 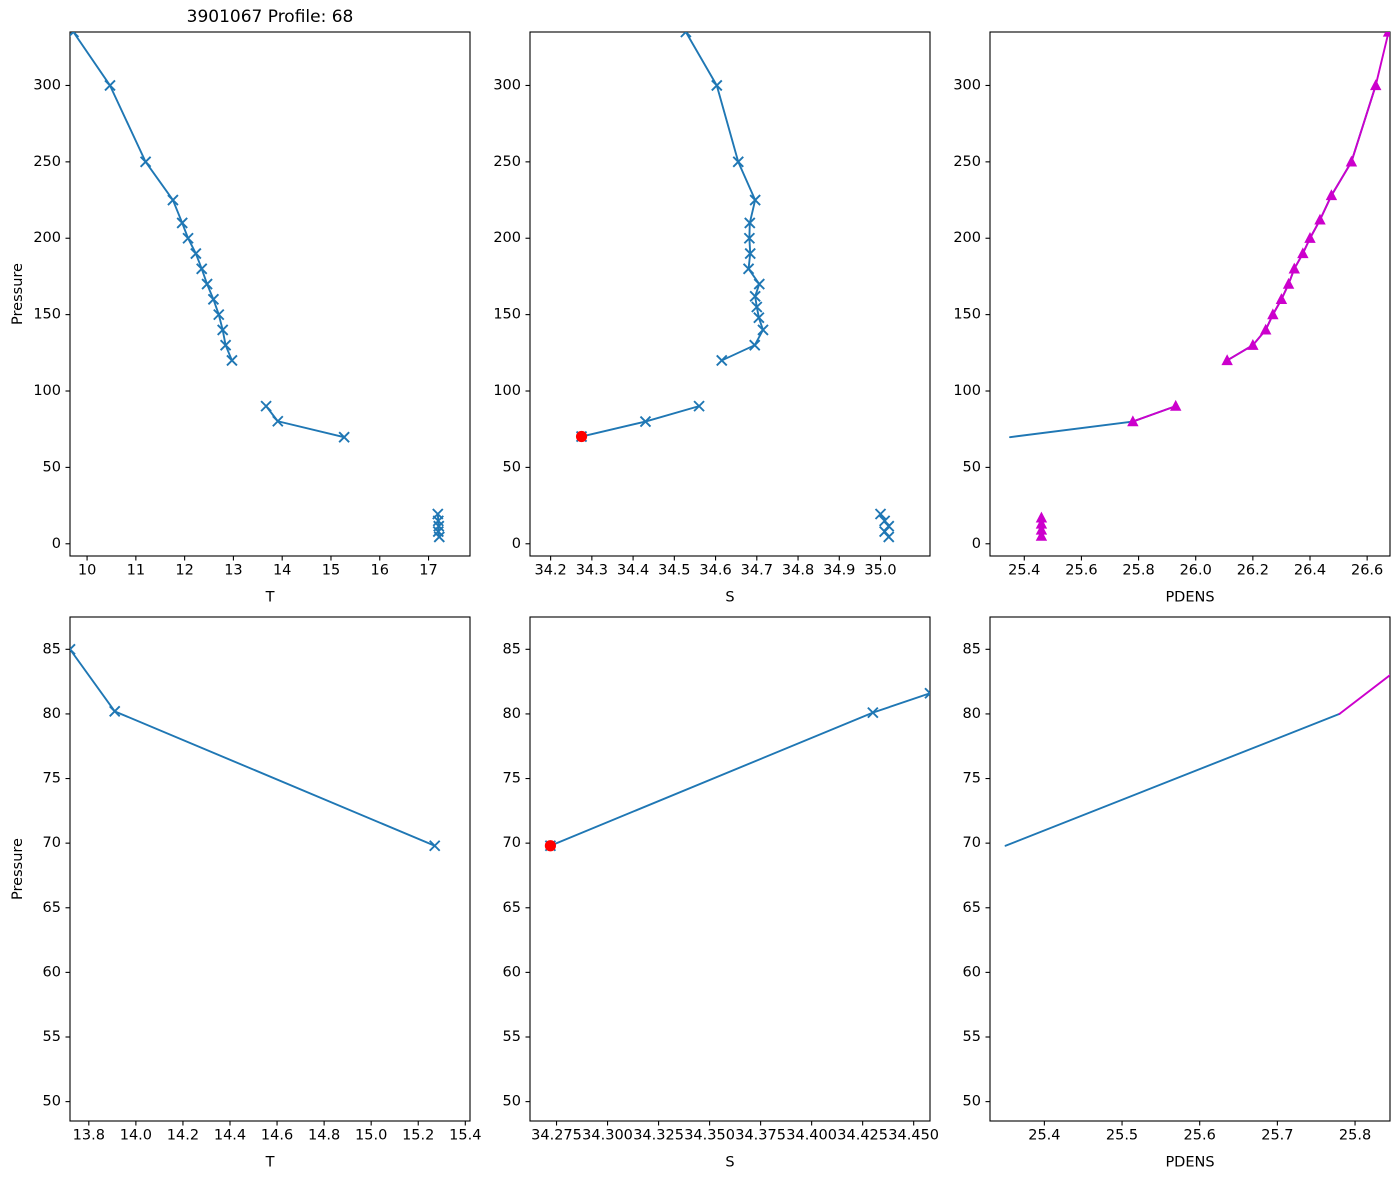 What do you see at coordinates (1138, 571) in the screenshot?
I see `x-tick-label: 25.8` at bounding box center [1138, 571].